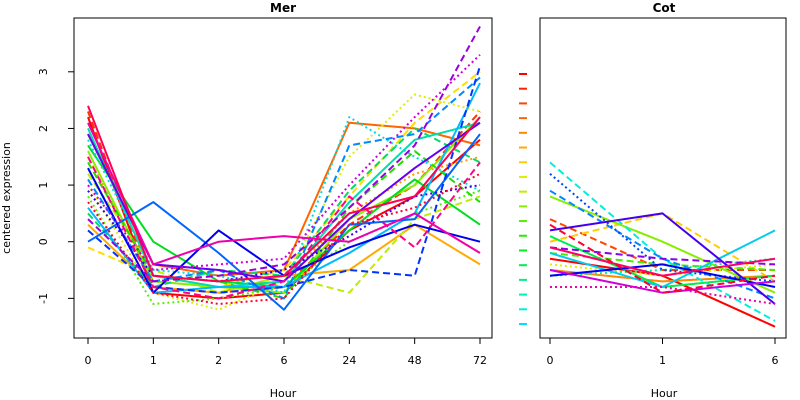 The image size is (800, 400). I want to click on x-tick-label-mer-24: 24, so click(349, 360).